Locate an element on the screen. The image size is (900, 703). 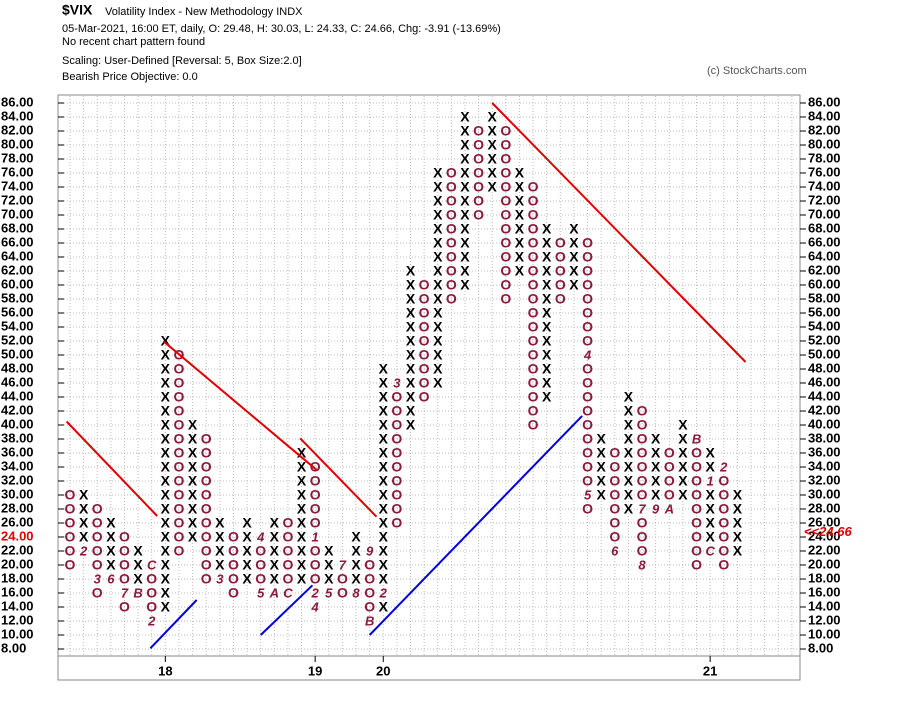
y-tick-label-right: 26.00 is located at coordinates (824, 521).